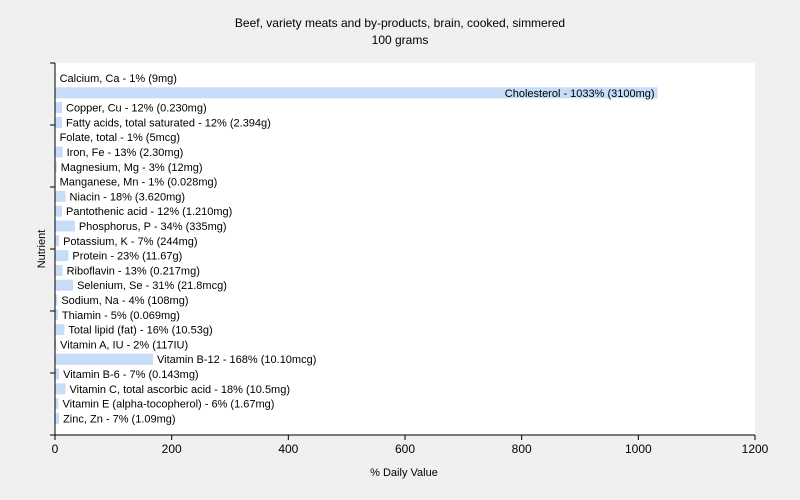  What do you see at coordinates (133, 271) in the screenshot?
I see `bar-label: Riboflavin - 13% (0.217mg)` at bounding box center [133, 271].